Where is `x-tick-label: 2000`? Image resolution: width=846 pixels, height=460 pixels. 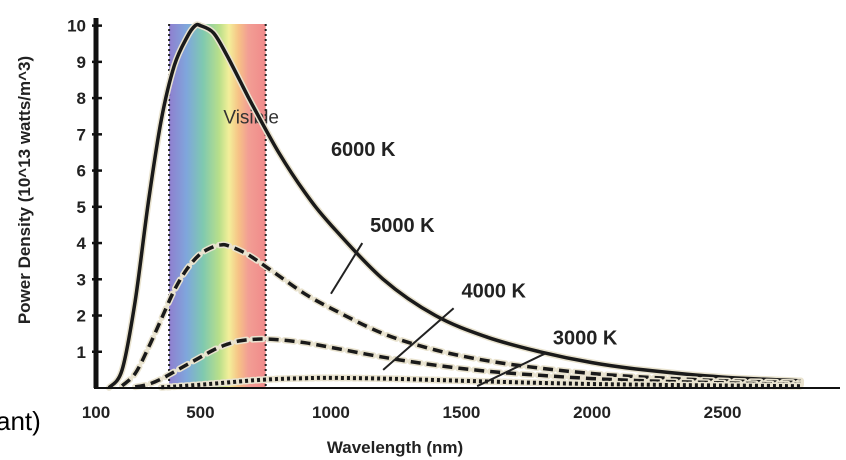 x-tick-label: 2000 is located at coordinates (592, 412).